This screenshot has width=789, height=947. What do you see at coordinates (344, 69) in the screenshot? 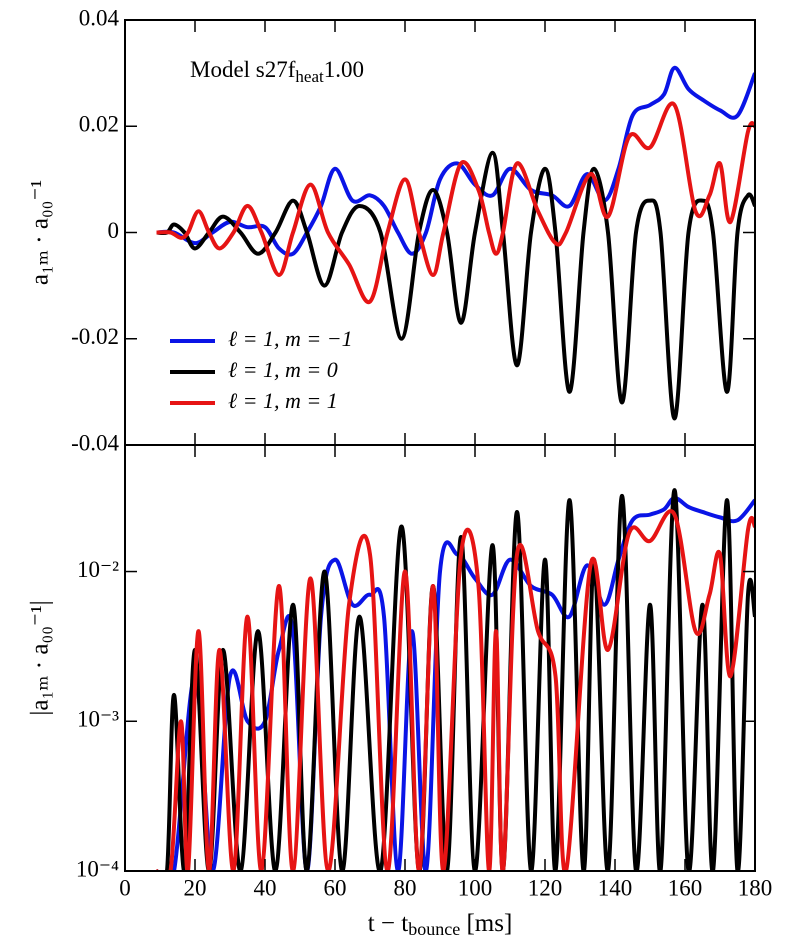
I see `annotation-part: 1.00` at bounding box center [344, 69].